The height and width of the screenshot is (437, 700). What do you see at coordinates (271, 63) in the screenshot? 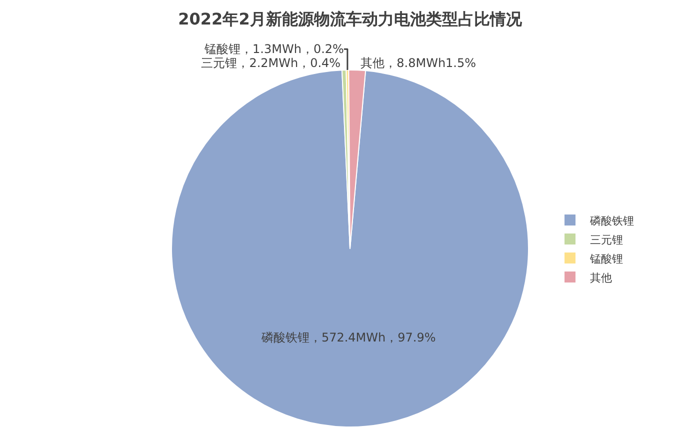
I see `data-label: 三元锂，2.2MWh，0.4%` at bounding box center [271, 63].